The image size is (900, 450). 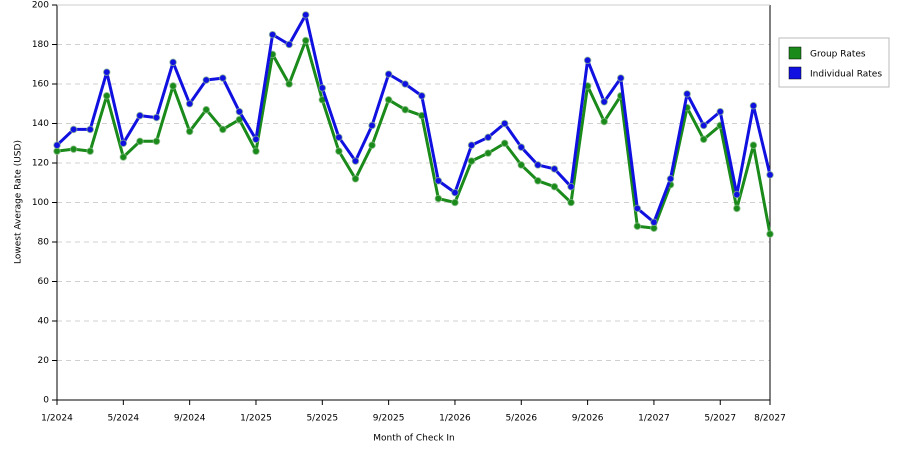 I want to click on y-tick-label: 40, so click(x=44, y=322).